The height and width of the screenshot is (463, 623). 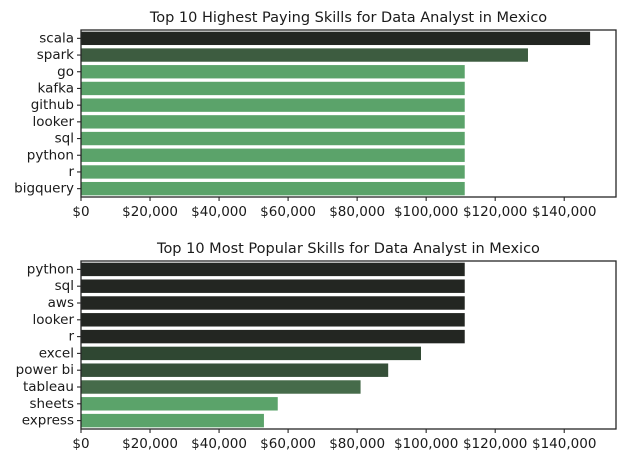 What do you see at coordinates (172, 420) in the screenshot?
I see `bar-express` at bounding box center [172, 420].